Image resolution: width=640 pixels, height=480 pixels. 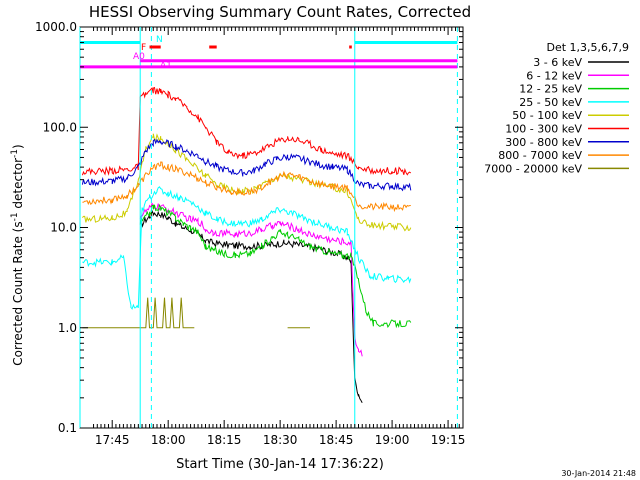 I want to click on x-tick-label-2: 18:00, so click(x=168, y=440).